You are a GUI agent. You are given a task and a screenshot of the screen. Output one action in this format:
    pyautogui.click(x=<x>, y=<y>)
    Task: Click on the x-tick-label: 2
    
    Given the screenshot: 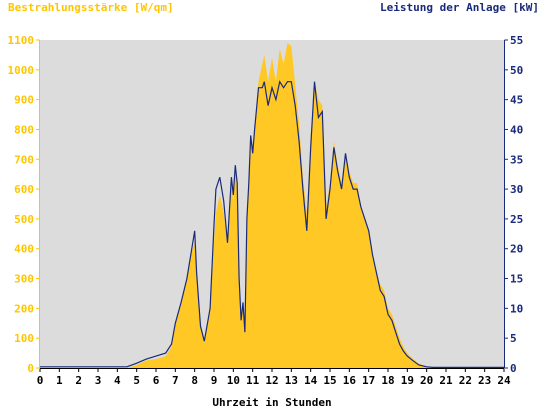 What is the action you would take?
    pyautogui.click(x=78, y=380)
    